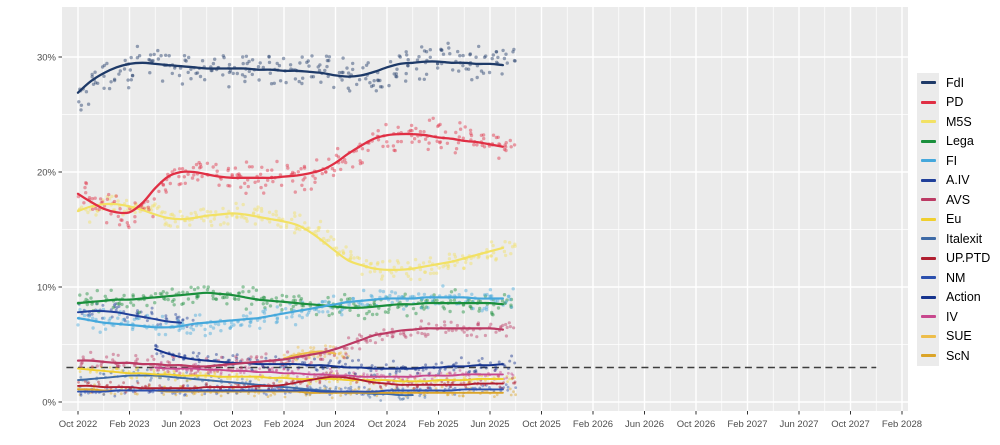 Image resolution: width=1000 pixels, height=445 pixels. What do you see at coordinates (290, 77) in the screenshot?
I see `trend-line-fdi` at bounding box center [290, 77].